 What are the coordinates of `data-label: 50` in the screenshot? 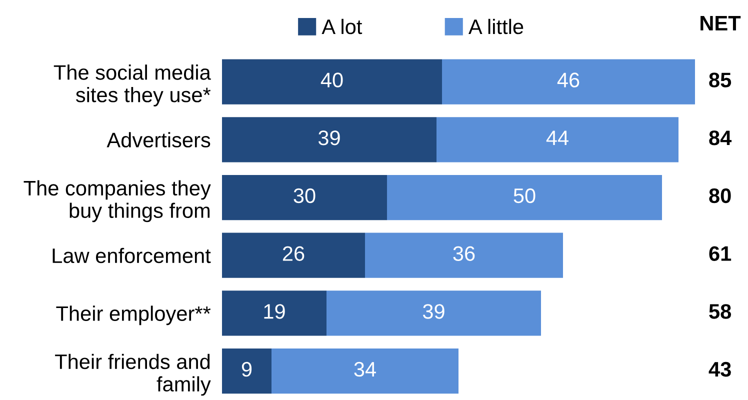 It's located at (525, 196).